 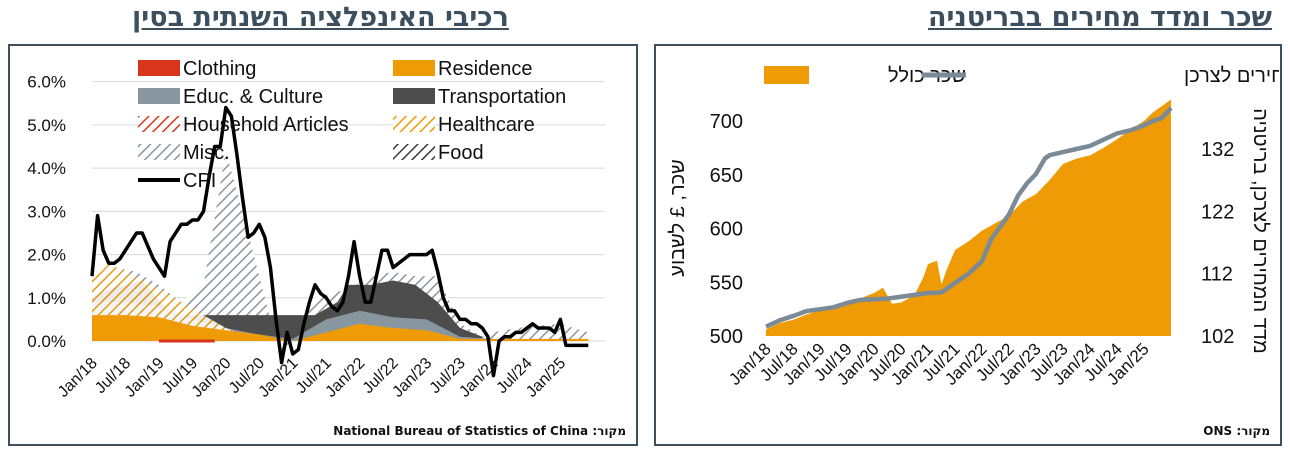 I want to click on y-right-tick-label: 122, so click(x=1217, y=212).